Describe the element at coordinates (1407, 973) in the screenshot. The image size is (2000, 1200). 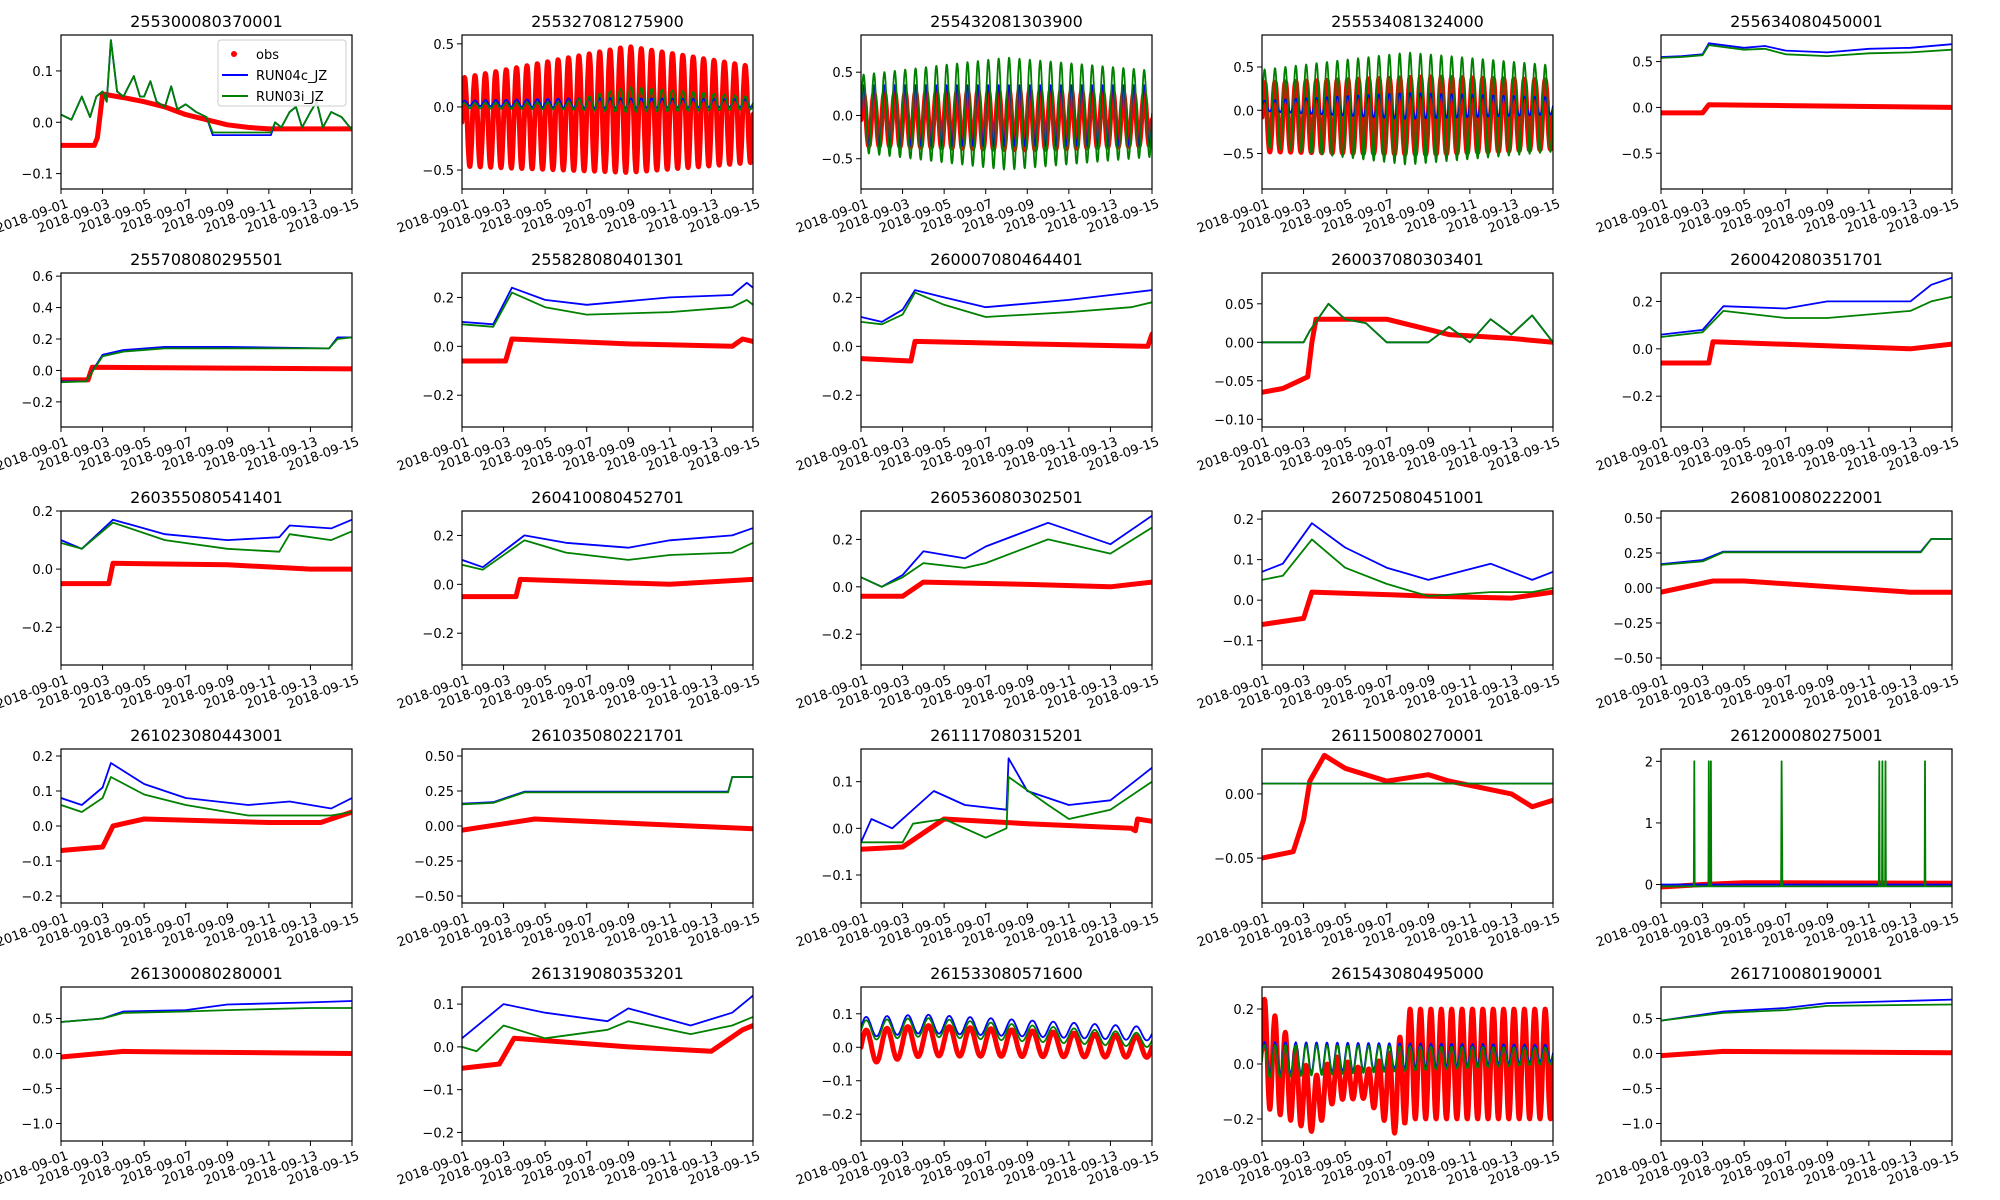
I see `subplot-title: 261543080495000` at that location.